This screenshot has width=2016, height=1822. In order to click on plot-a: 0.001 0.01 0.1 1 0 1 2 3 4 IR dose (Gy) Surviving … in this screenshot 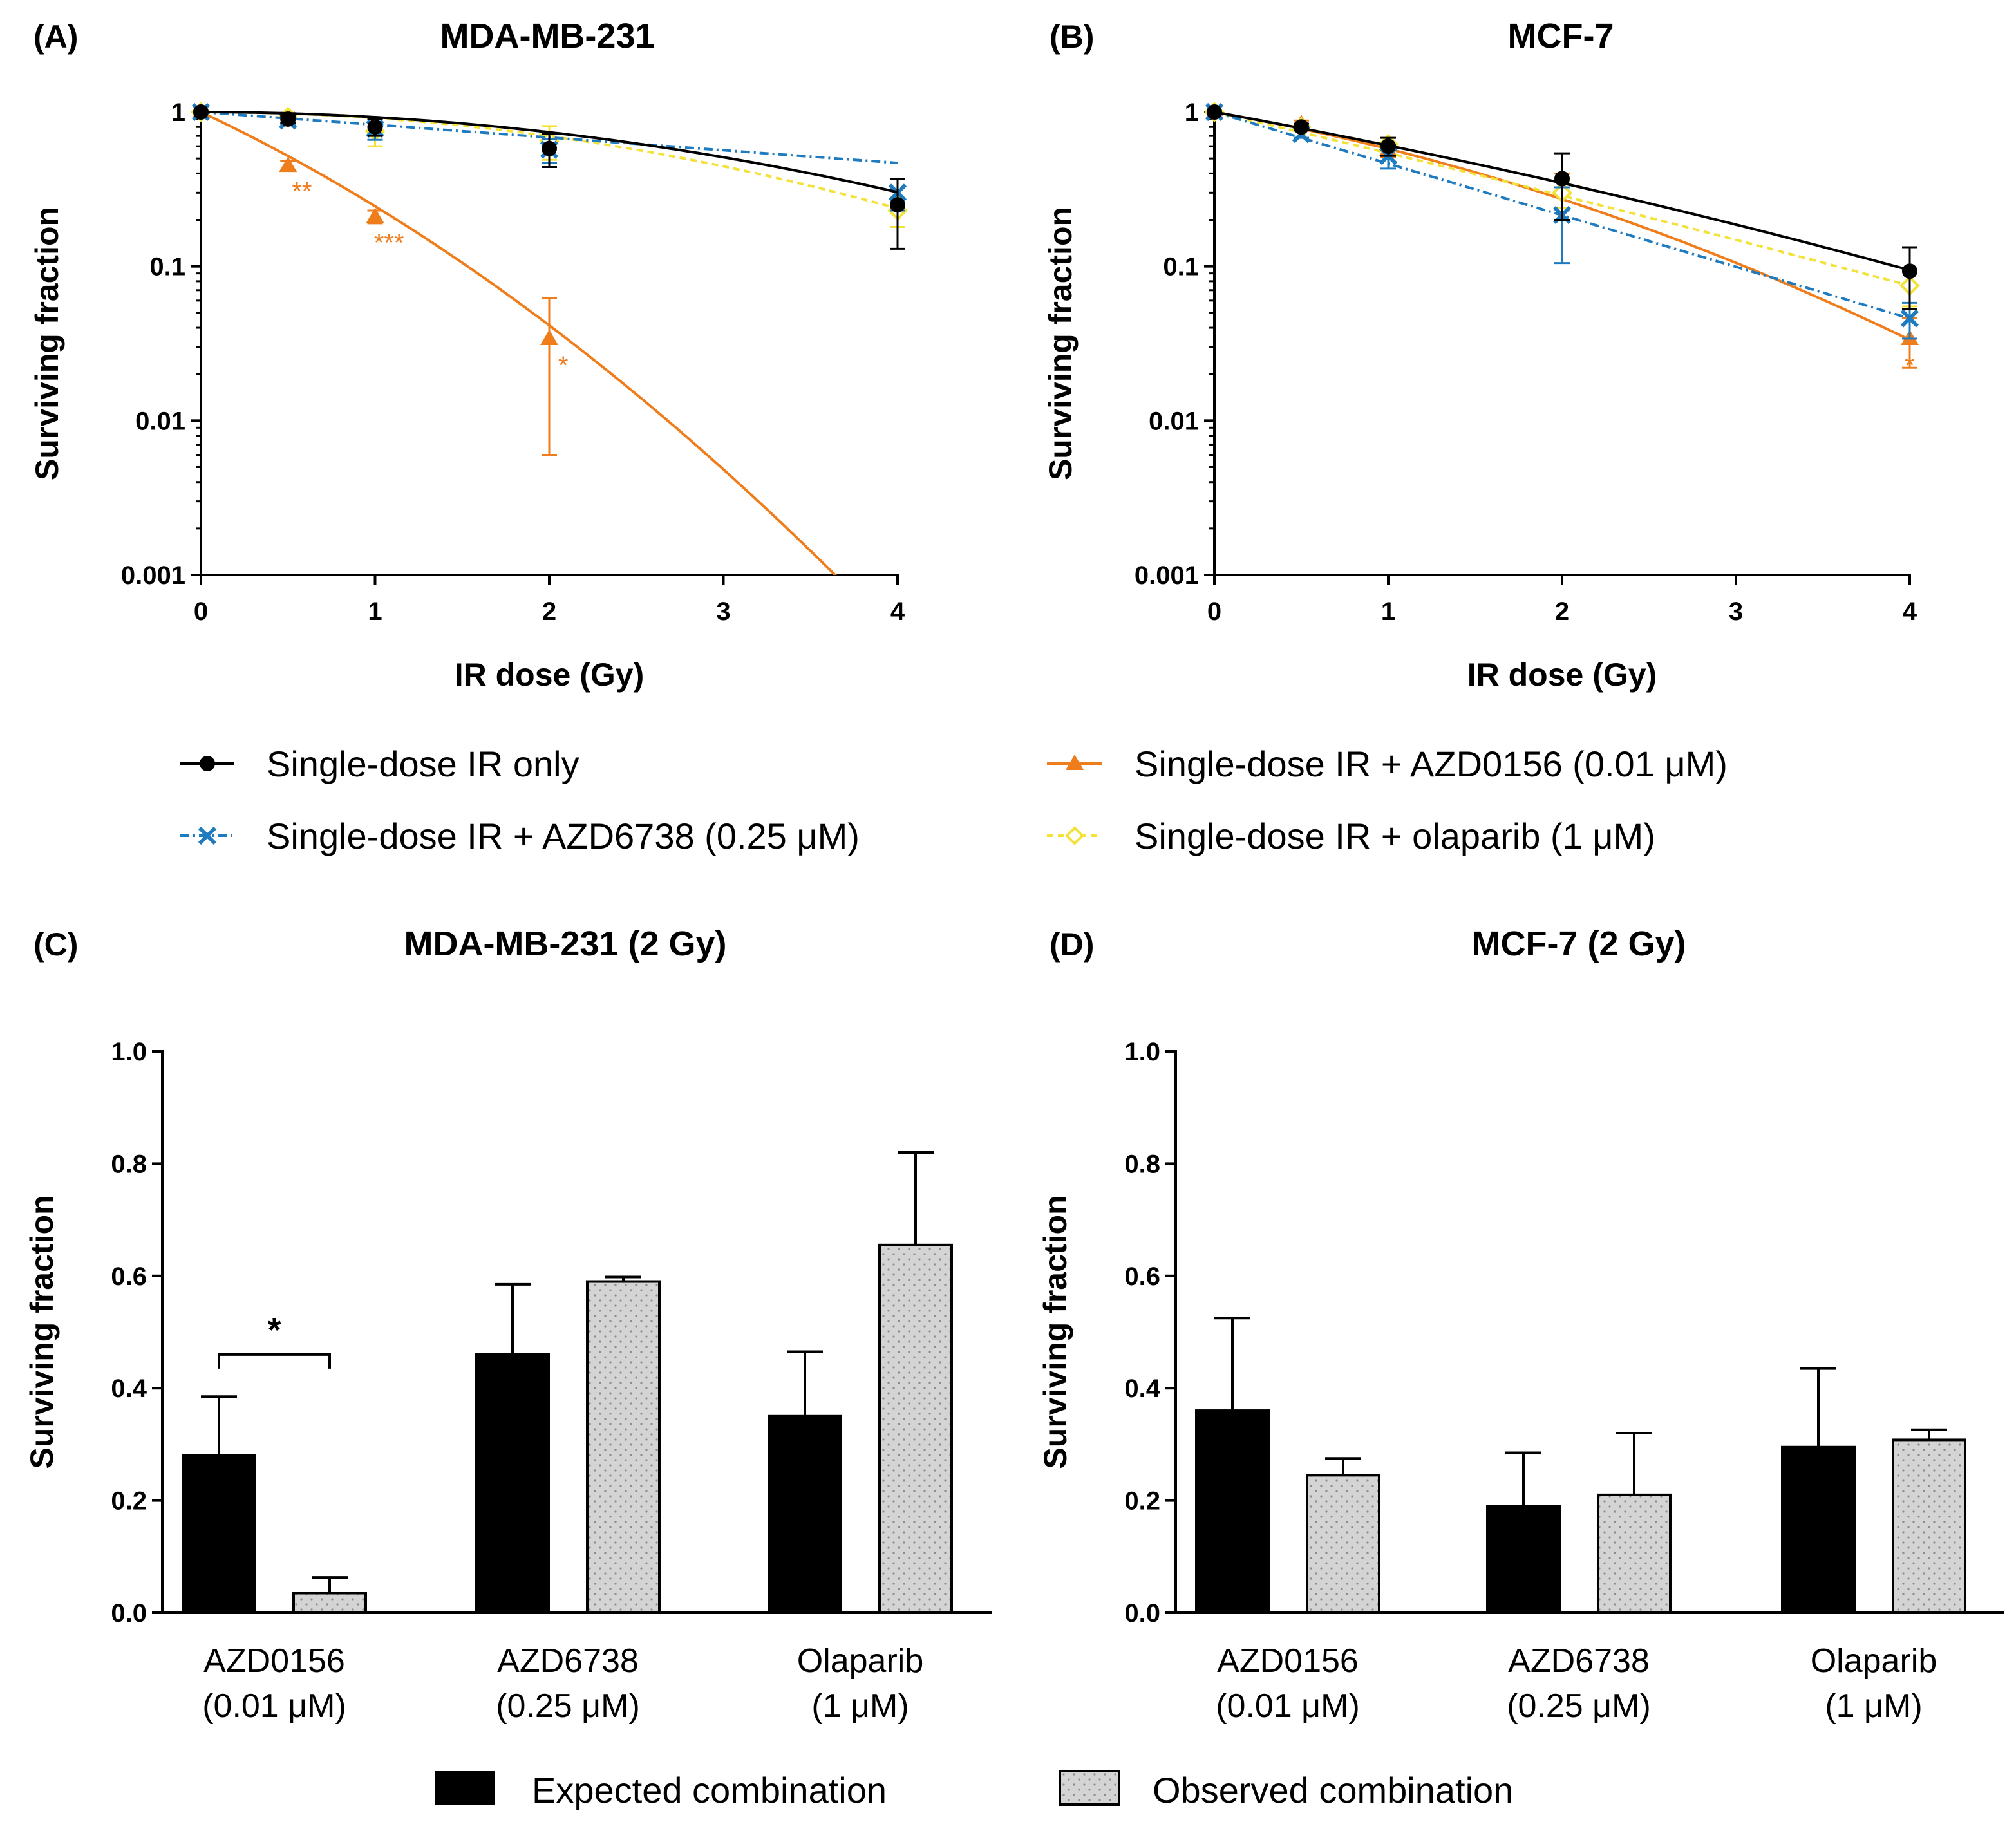, I will do `click(468, 396)`.